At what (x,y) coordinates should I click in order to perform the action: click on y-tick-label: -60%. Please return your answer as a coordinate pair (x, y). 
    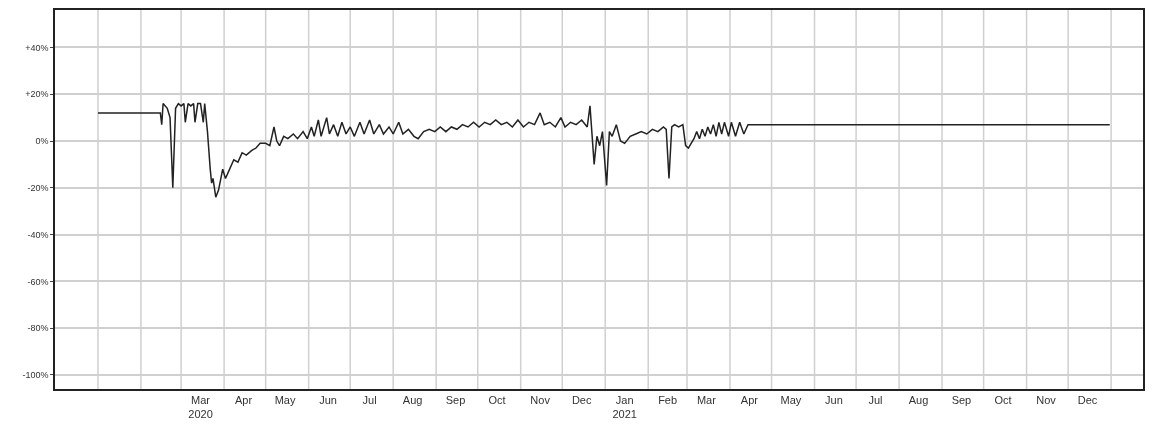
    Looking at the image, I should click on (38, 281).